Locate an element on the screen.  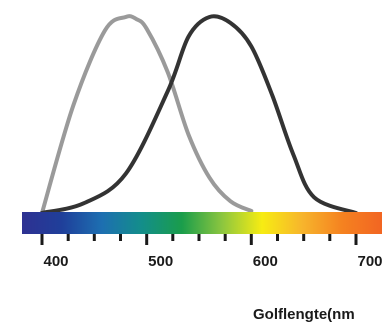
tick-marks is located at coordinates (199, 239).